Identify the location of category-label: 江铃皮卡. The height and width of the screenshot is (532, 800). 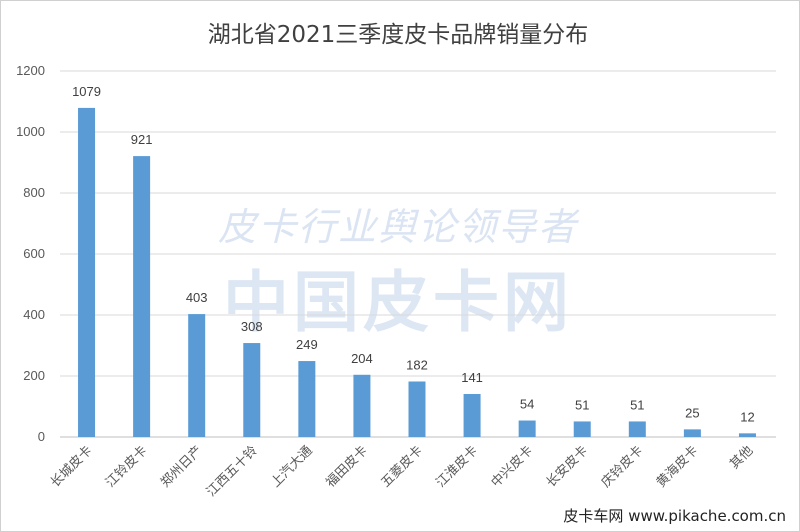
(126, 466).